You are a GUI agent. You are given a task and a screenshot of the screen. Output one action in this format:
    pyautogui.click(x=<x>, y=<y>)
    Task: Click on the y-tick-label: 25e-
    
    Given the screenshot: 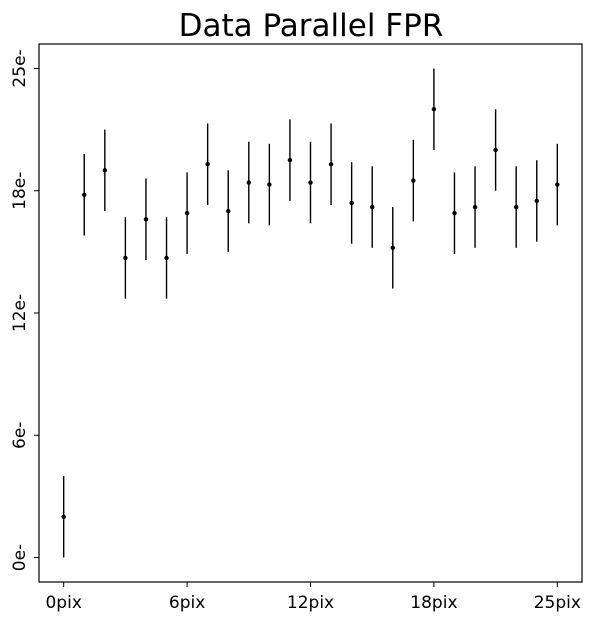 What is the action you would take?
    pyautogui.click(x=20, y=68)
    